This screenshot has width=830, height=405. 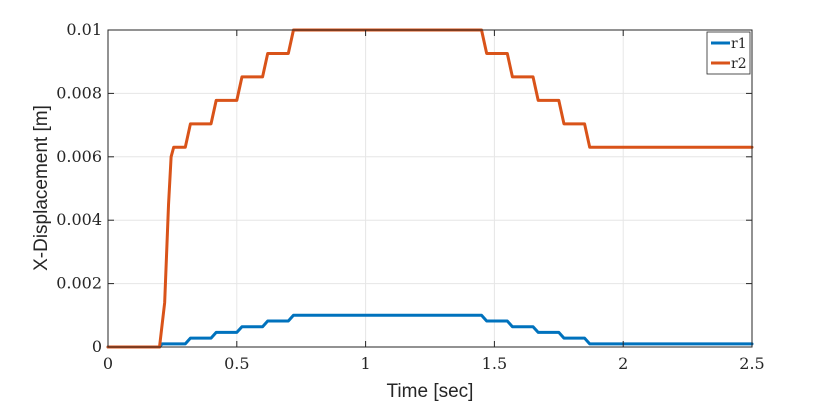 I want to click on y-tick-label: 0.01, so click(x=84, y=29).